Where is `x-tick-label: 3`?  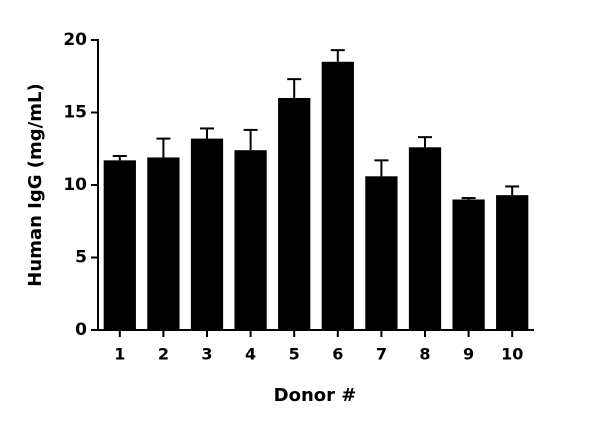
x-tick-label: 3 is located at coordinates (206, 354).